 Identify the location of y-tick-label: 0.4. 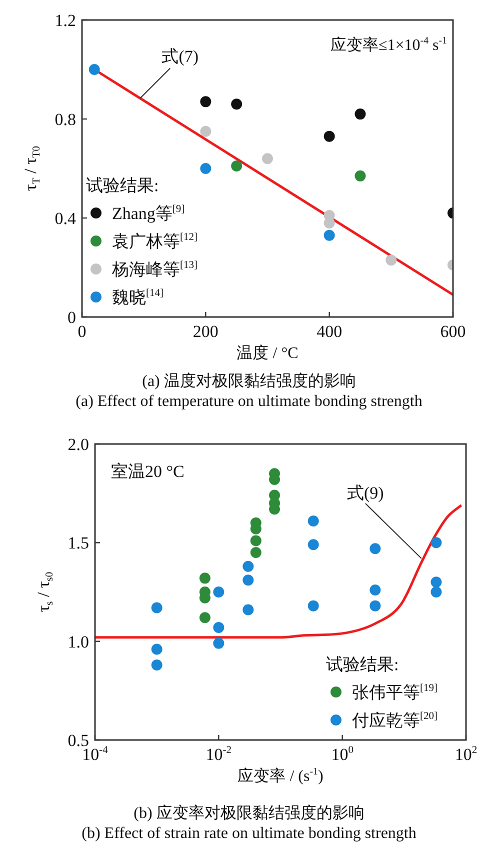
(65, 218).